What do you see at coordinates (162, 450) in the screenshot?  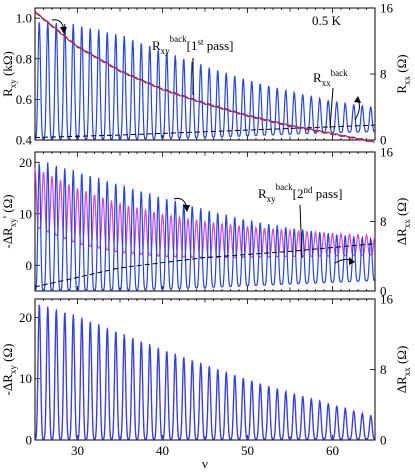 I see `x-tick-label: 40` at bounding box center [162, 450].